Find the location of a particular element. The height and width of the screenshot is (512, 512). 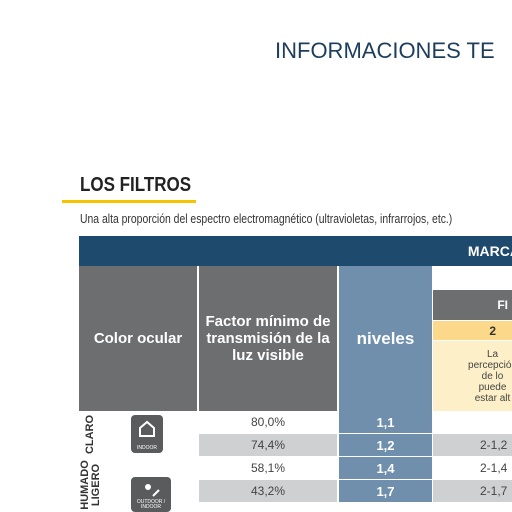

table-cell: 2-1,7 is located at coordinates (472, 491).